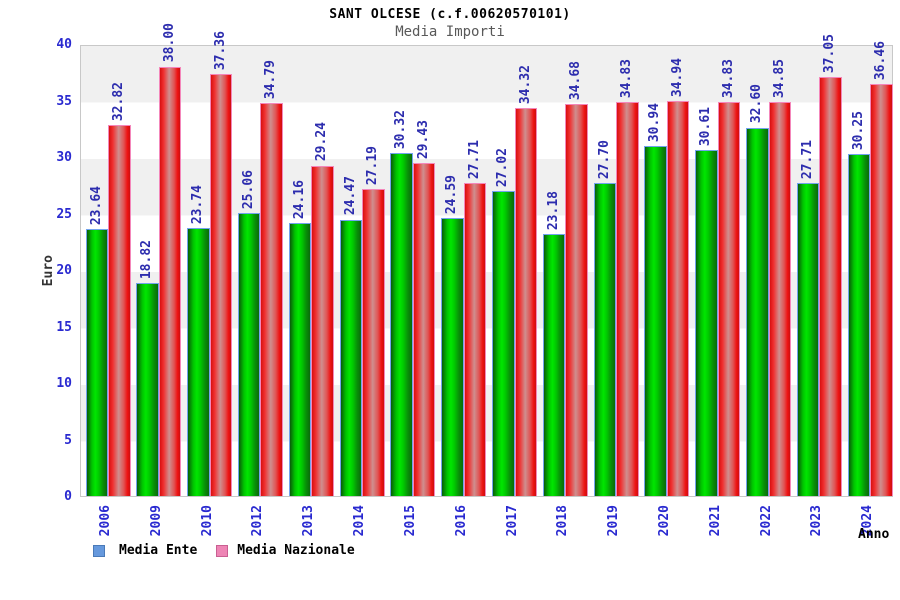 The width and height of the screenshot is (900, 600). Describe the element at coordinates (68, 496) in the screenshot. I see `y-tick-label: 0` at that location.